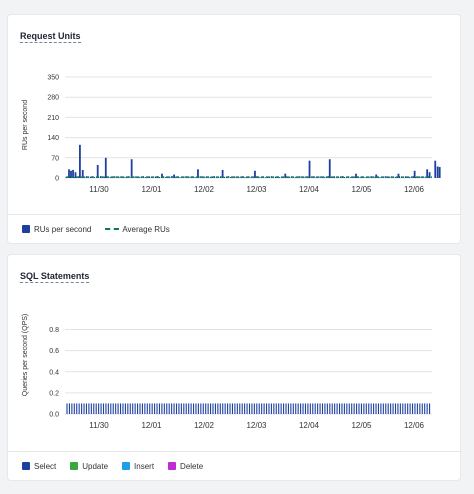 The width and height of the screenshot is (474, 494). Describe the element at coordinates (192, 466) in the screenshot. I see `legend-label-delete: Delete` at that location.